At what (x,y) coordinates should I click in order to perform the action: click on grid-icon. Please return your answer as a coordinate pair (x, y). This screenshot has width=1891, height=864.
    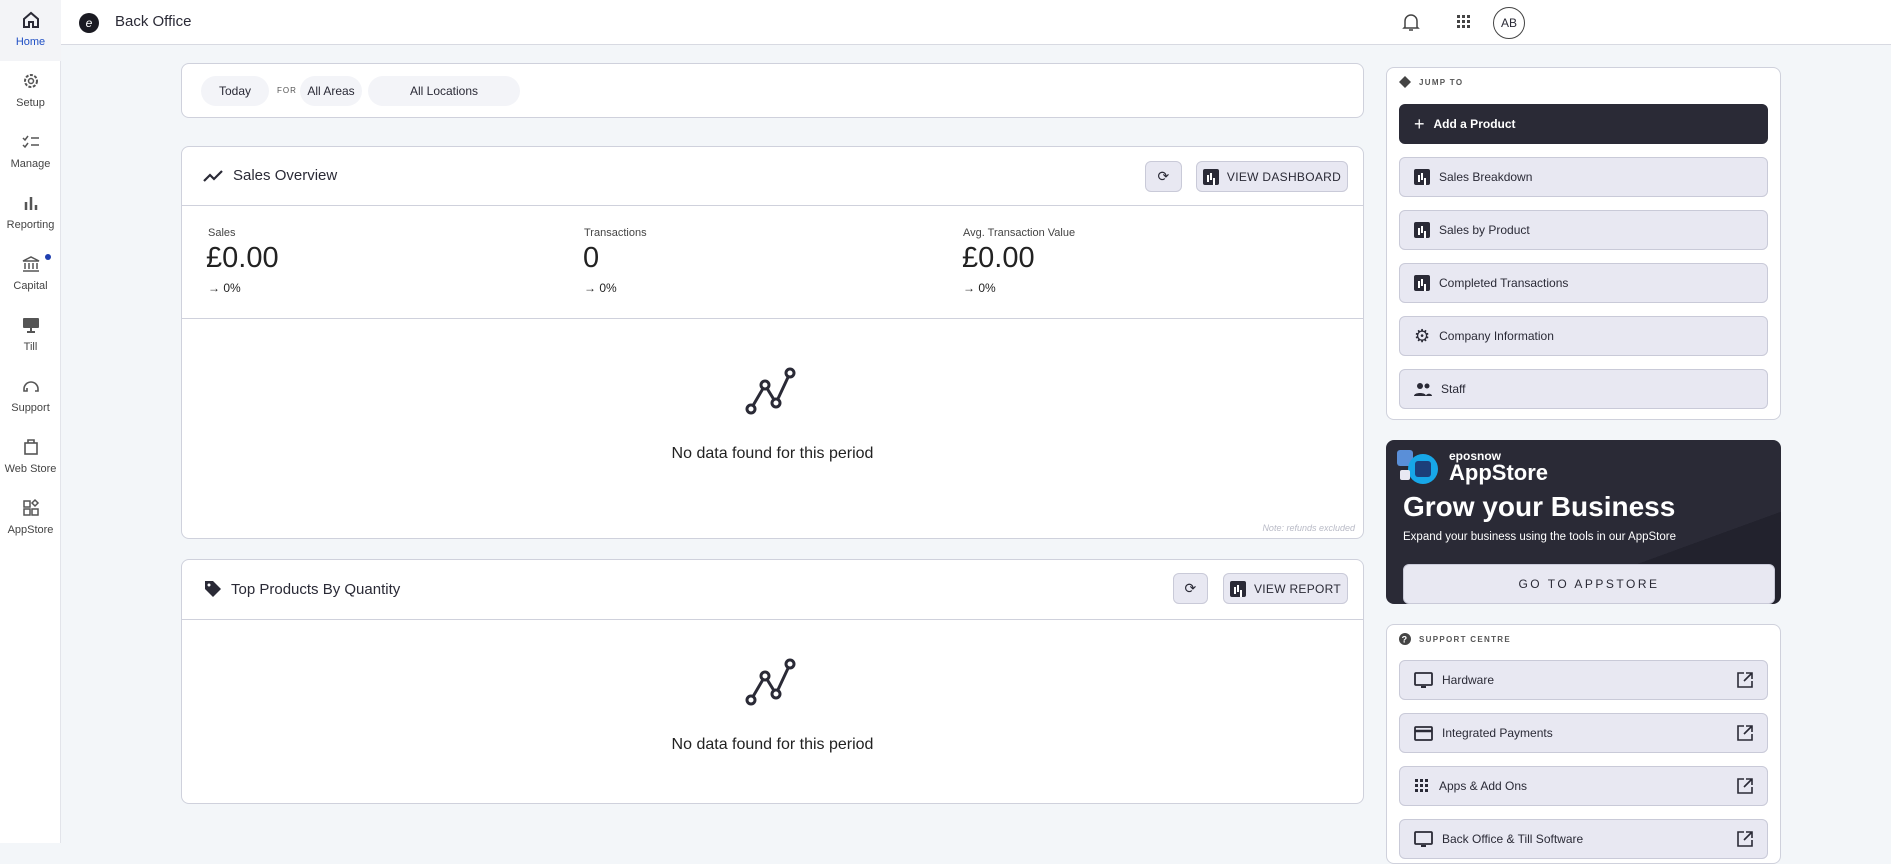
    Looking at the image, I should click on (1421, 785).